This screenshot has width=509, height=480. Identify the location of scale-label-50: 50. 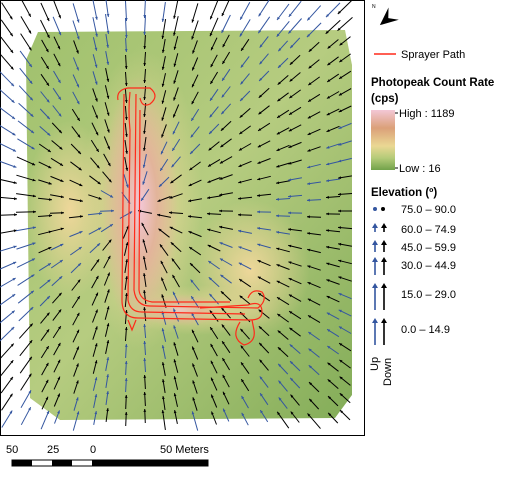
(12, 450).